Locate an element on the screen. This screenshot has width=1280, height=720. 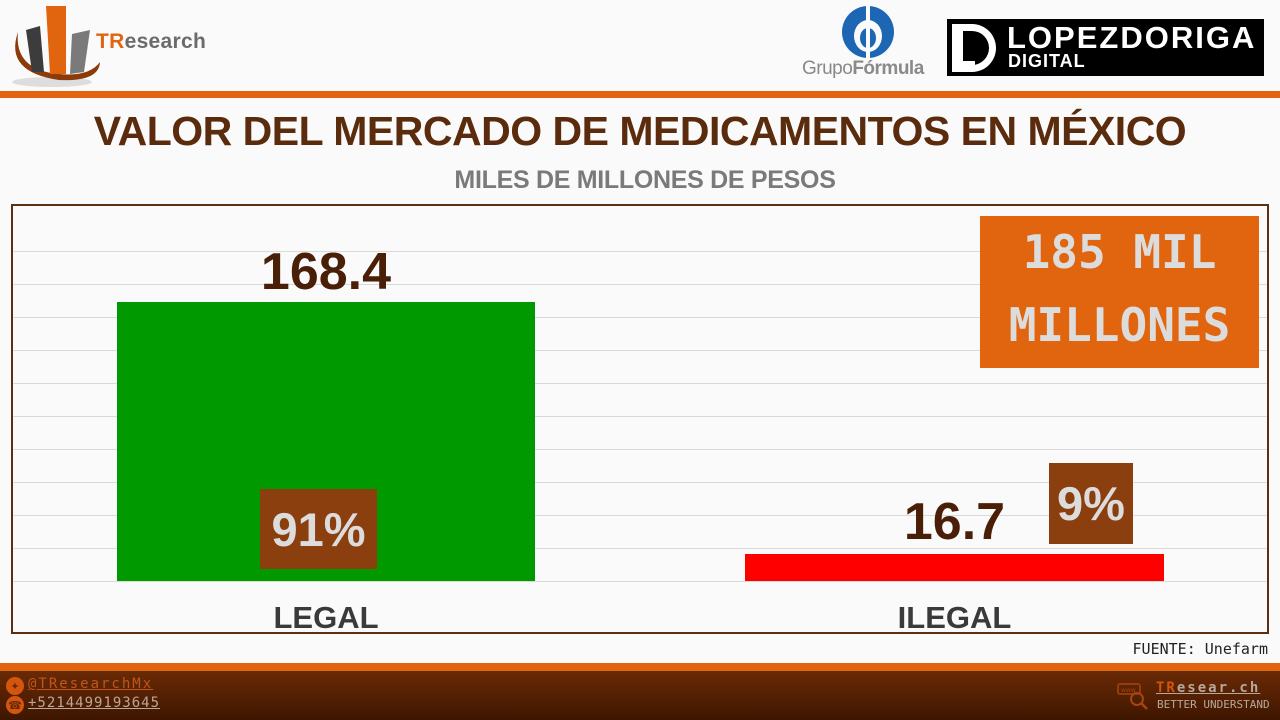
value-label-legal: 168.4 is located at coordinates (326, 272).